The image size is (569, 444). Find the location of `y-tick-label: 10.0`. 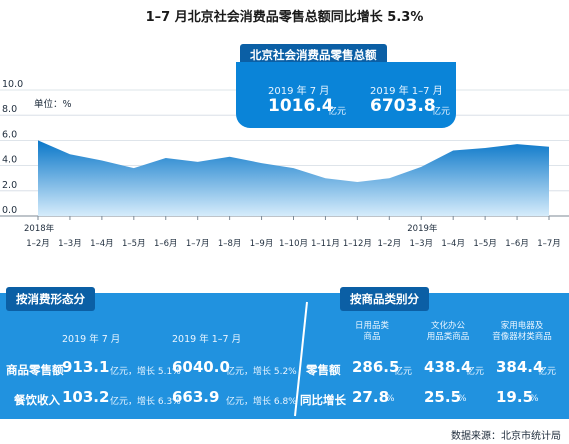

y-tick-label: 10.0 is located at coordinates (12, 84).